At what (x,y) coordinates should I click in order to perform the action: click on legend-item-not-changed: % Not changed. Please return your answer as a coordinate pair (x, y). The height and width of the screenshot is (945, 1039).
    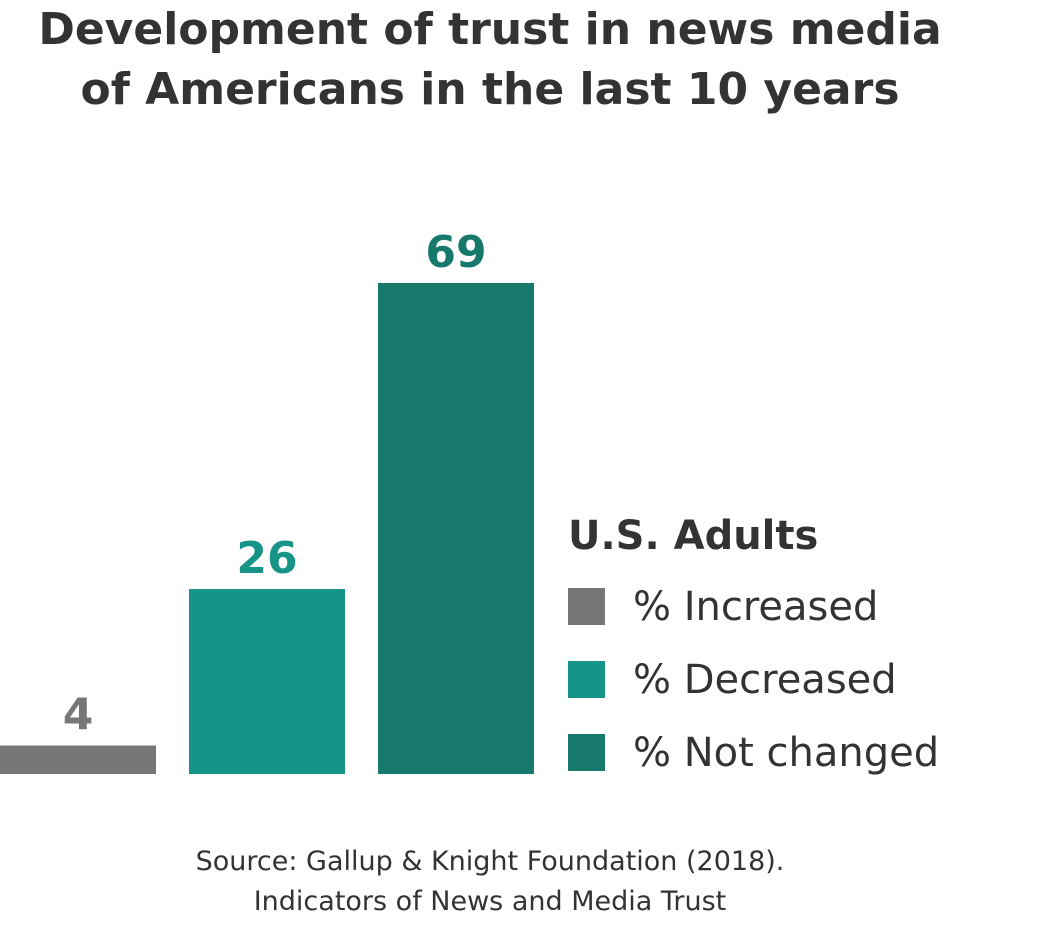
    Looking at the image, I should click on (798, 752).